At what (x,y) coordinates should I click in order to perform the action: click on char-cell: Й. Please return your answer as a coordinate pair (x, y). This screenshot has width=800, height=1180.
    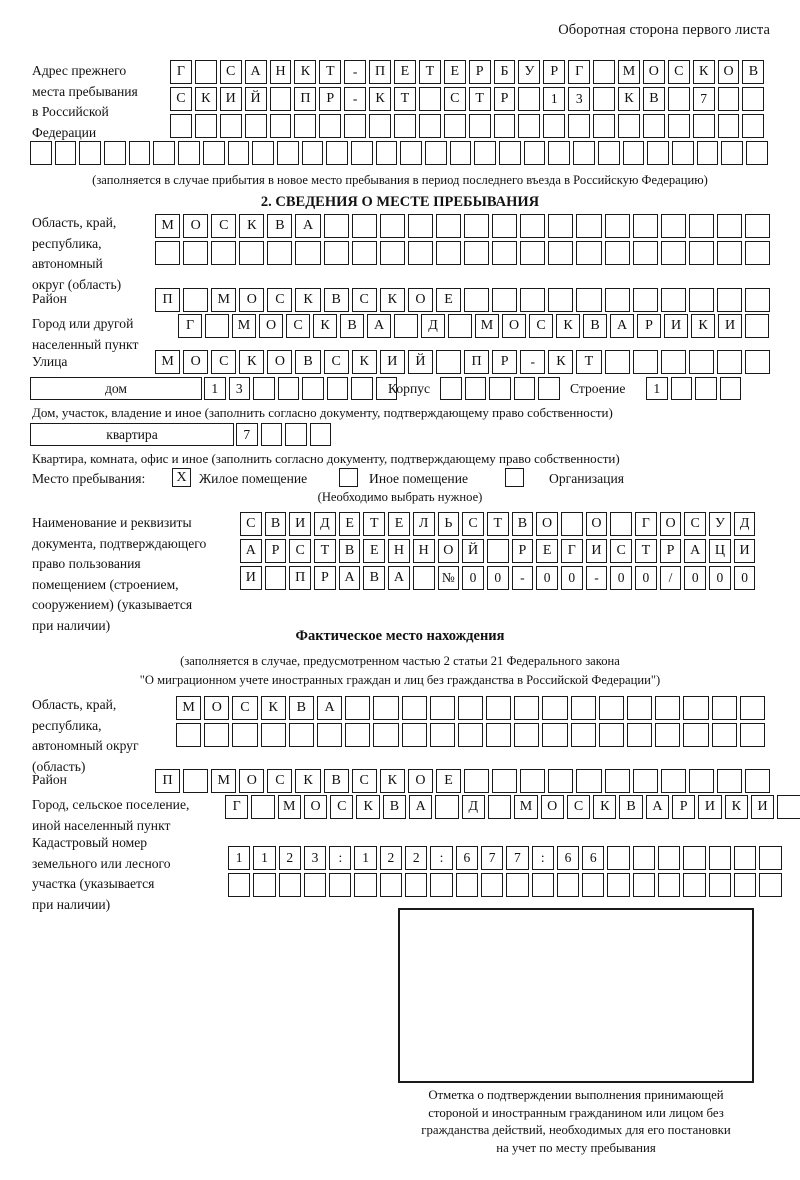
    Looking at the image, I should click on (473, 551).